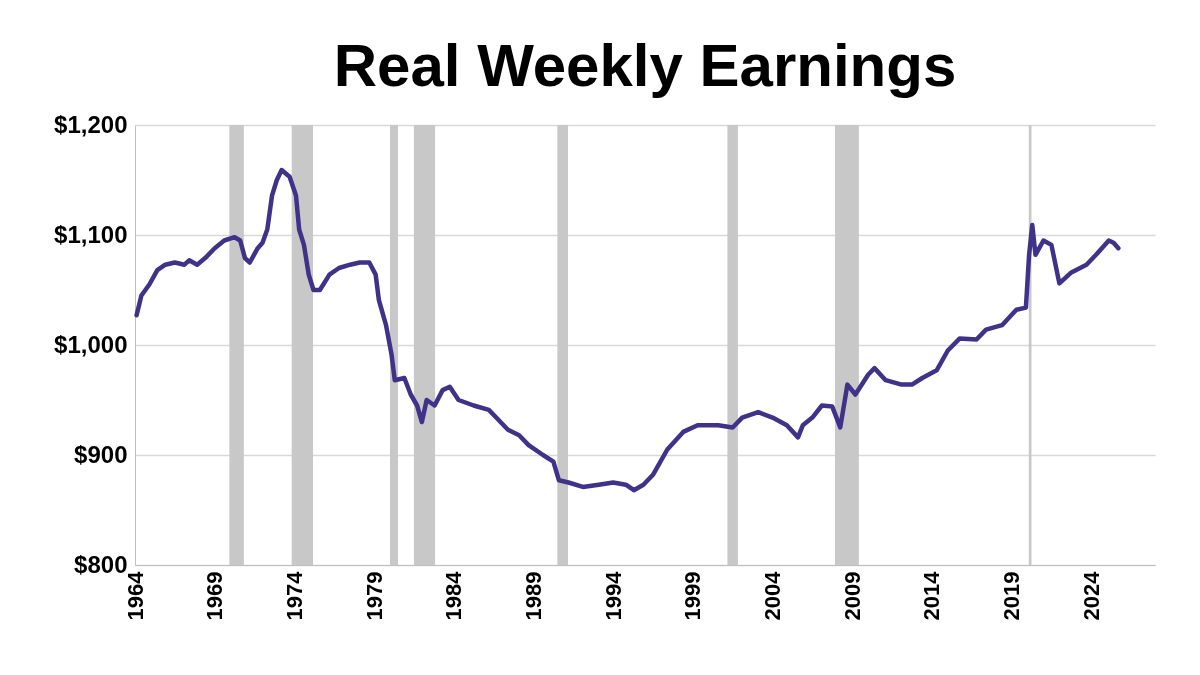 The width and height of the screenshot is (1200, 675). What do you see at coordinates (645, 65) in the screenshot?
I see `chart-title: Real Weekly Earnings` at bounding box center [645, 65].